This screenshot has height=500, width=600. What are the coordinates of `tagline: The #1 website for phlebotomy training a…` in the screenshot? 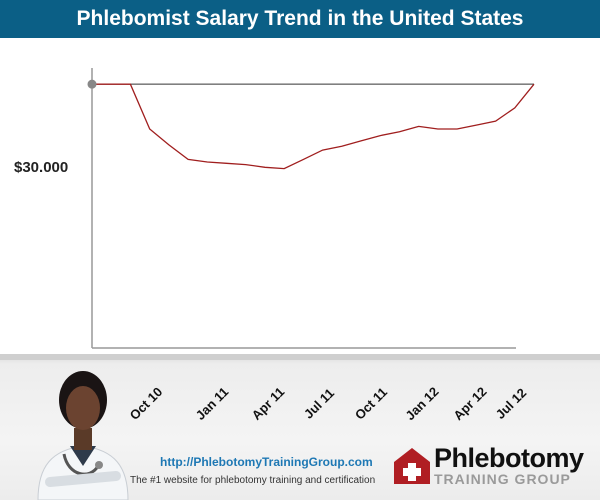 It's located at (253, 480).